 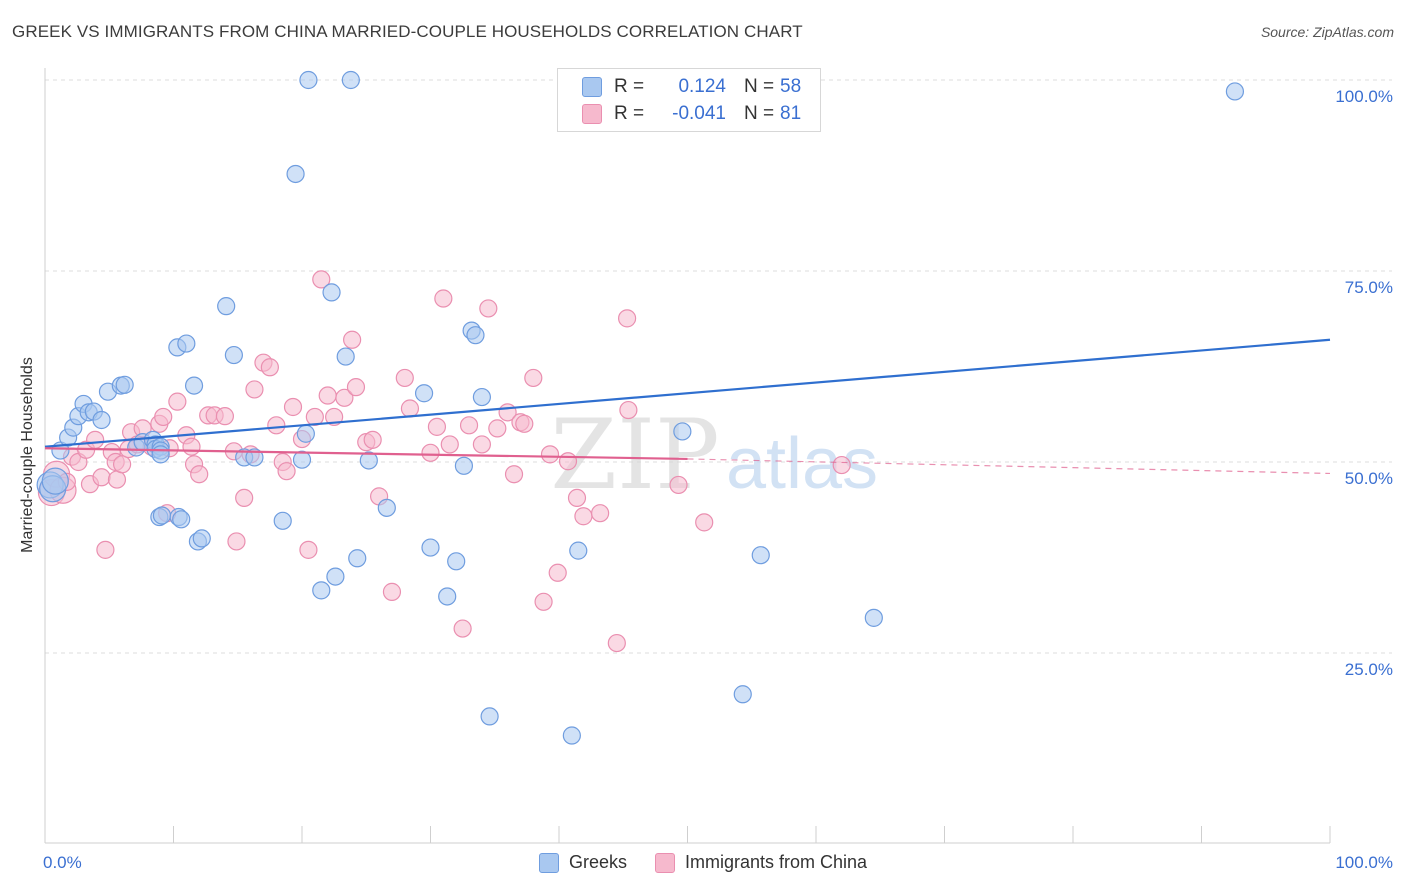 What do you see at coordinates (1368, 478) in the screenshot?
I see `y-tick-50: 50.0%` at bounding box center [1368, 478].